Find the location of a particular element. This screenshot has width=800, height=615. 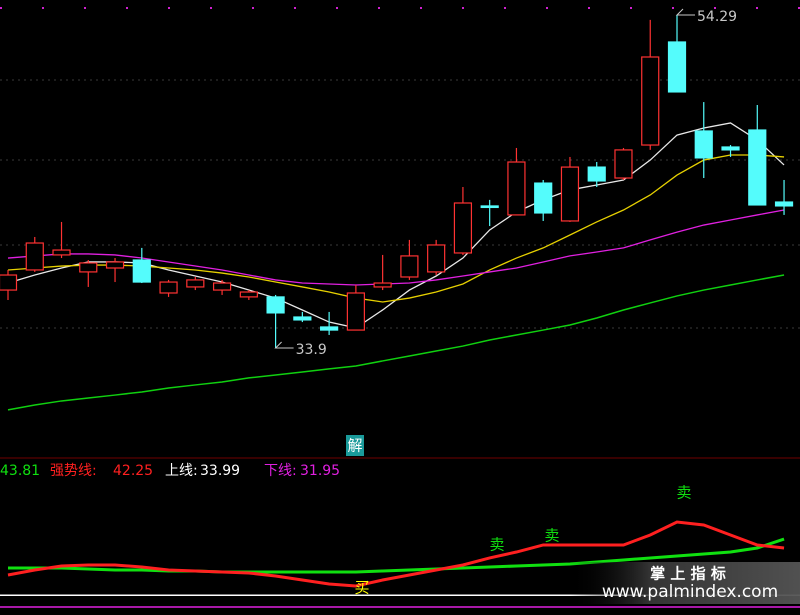

legend-name: 上线: is located at coordinates (181, 471).